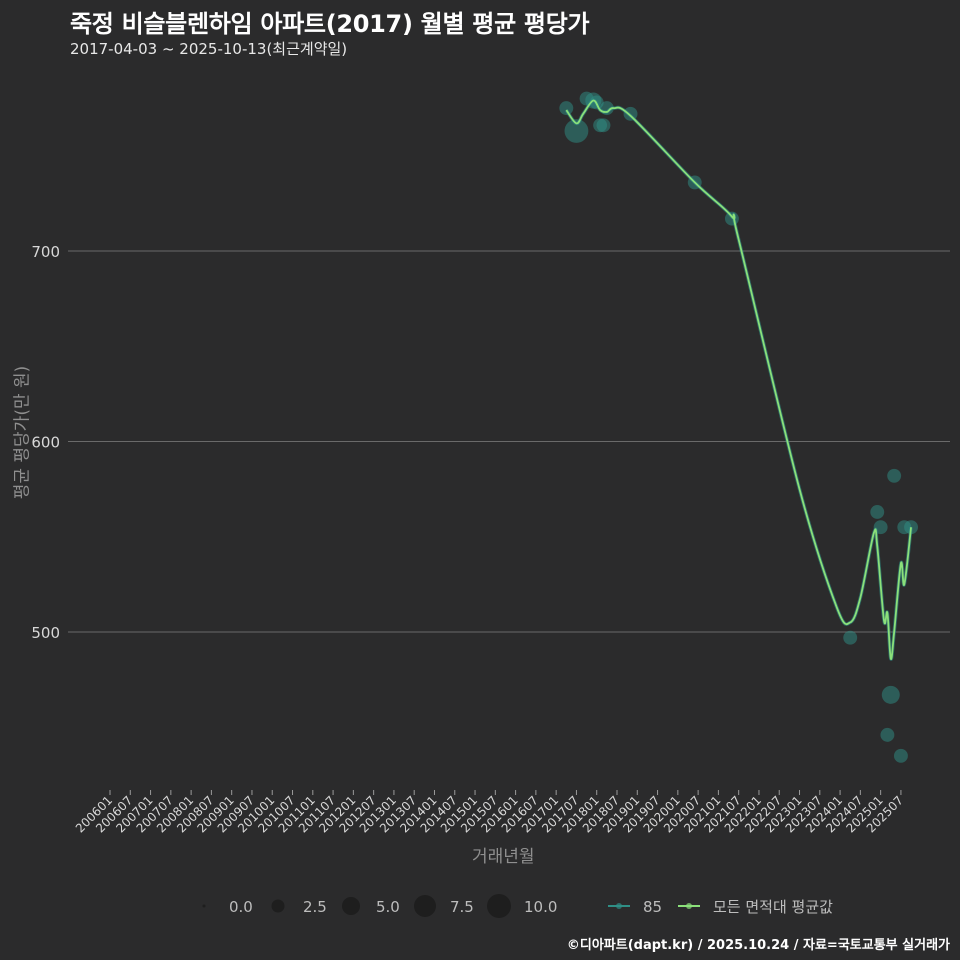 This screenshot has width=960, height=960. I want to click on chart-title: 죽정 비슬블렌하임 아파트(2017) 월별 평균 평당가, so click(330, 24).